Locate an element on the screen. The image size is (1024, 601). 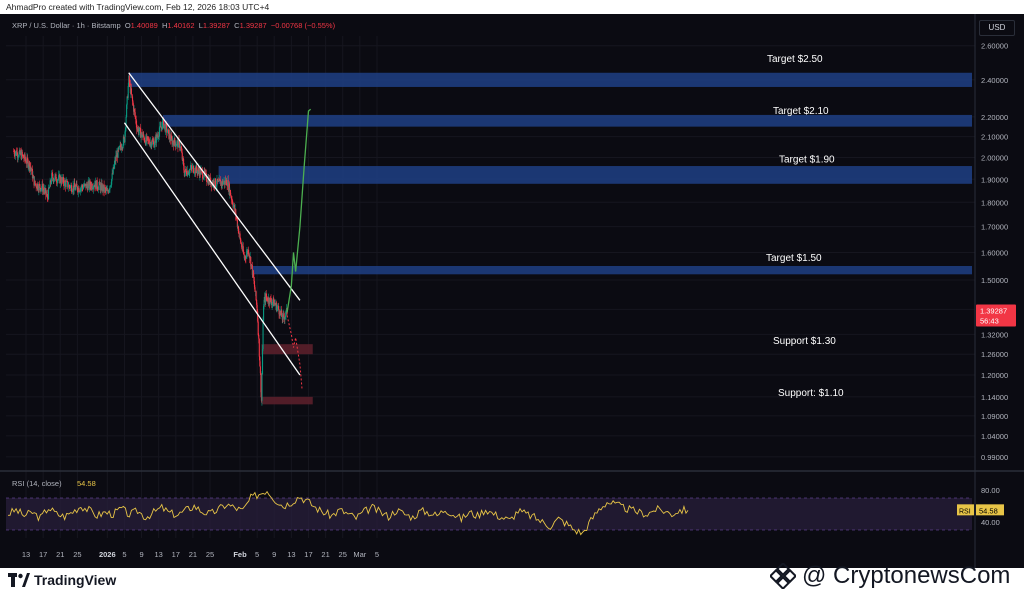
y-tick-label: 2.40000 is located at coordinates (994, 80).